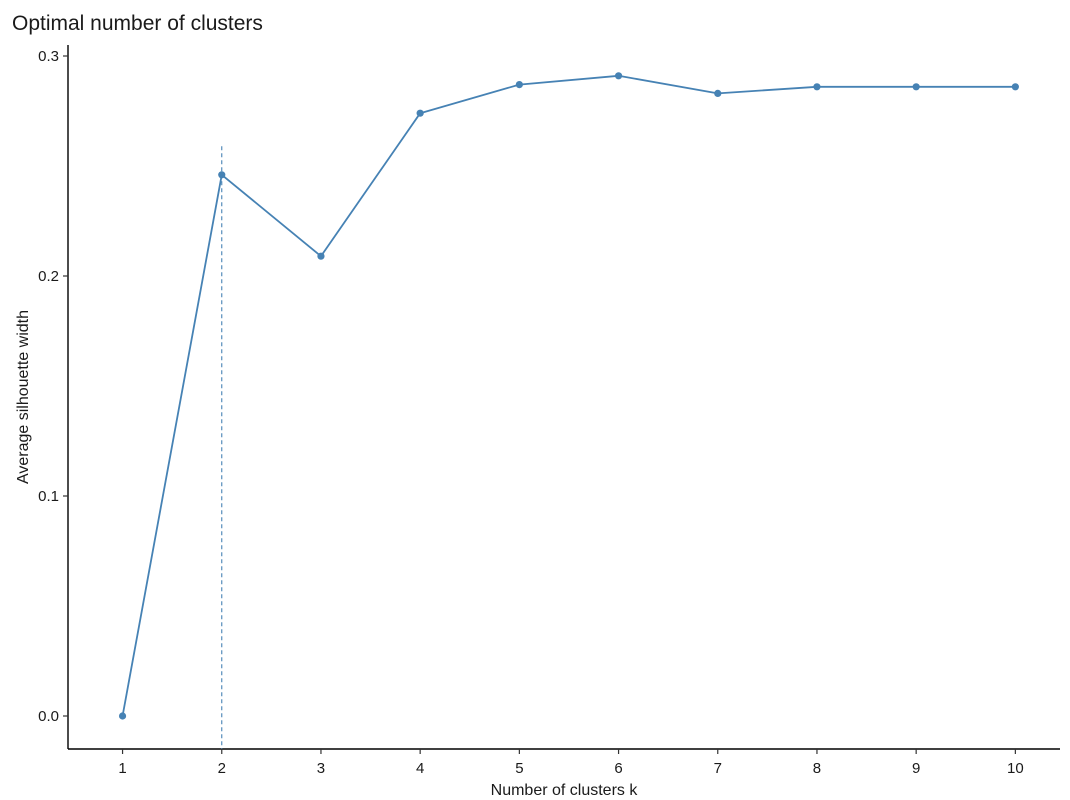  I want to click on y-tick-label: 0.3, so click(48, 56).